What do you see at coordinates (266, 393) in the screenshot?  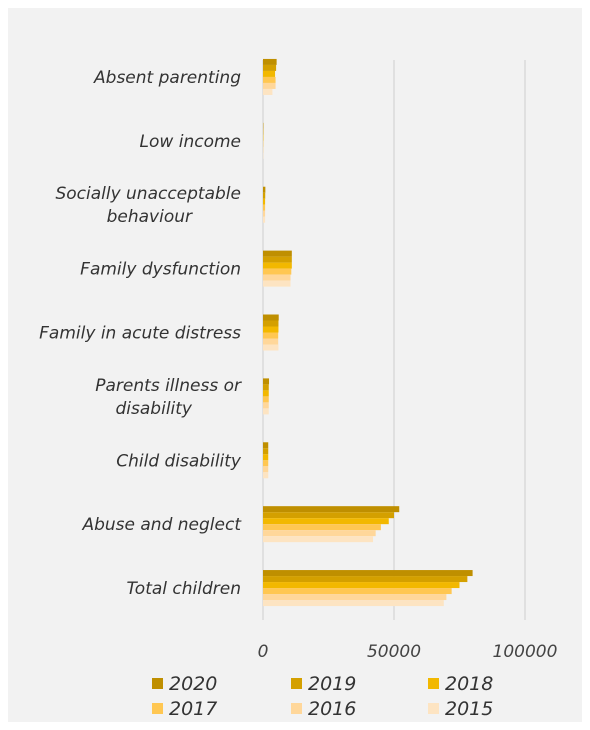 I see `bar-parents-illness-or-disability-2018` at bounding box center [266, 393].